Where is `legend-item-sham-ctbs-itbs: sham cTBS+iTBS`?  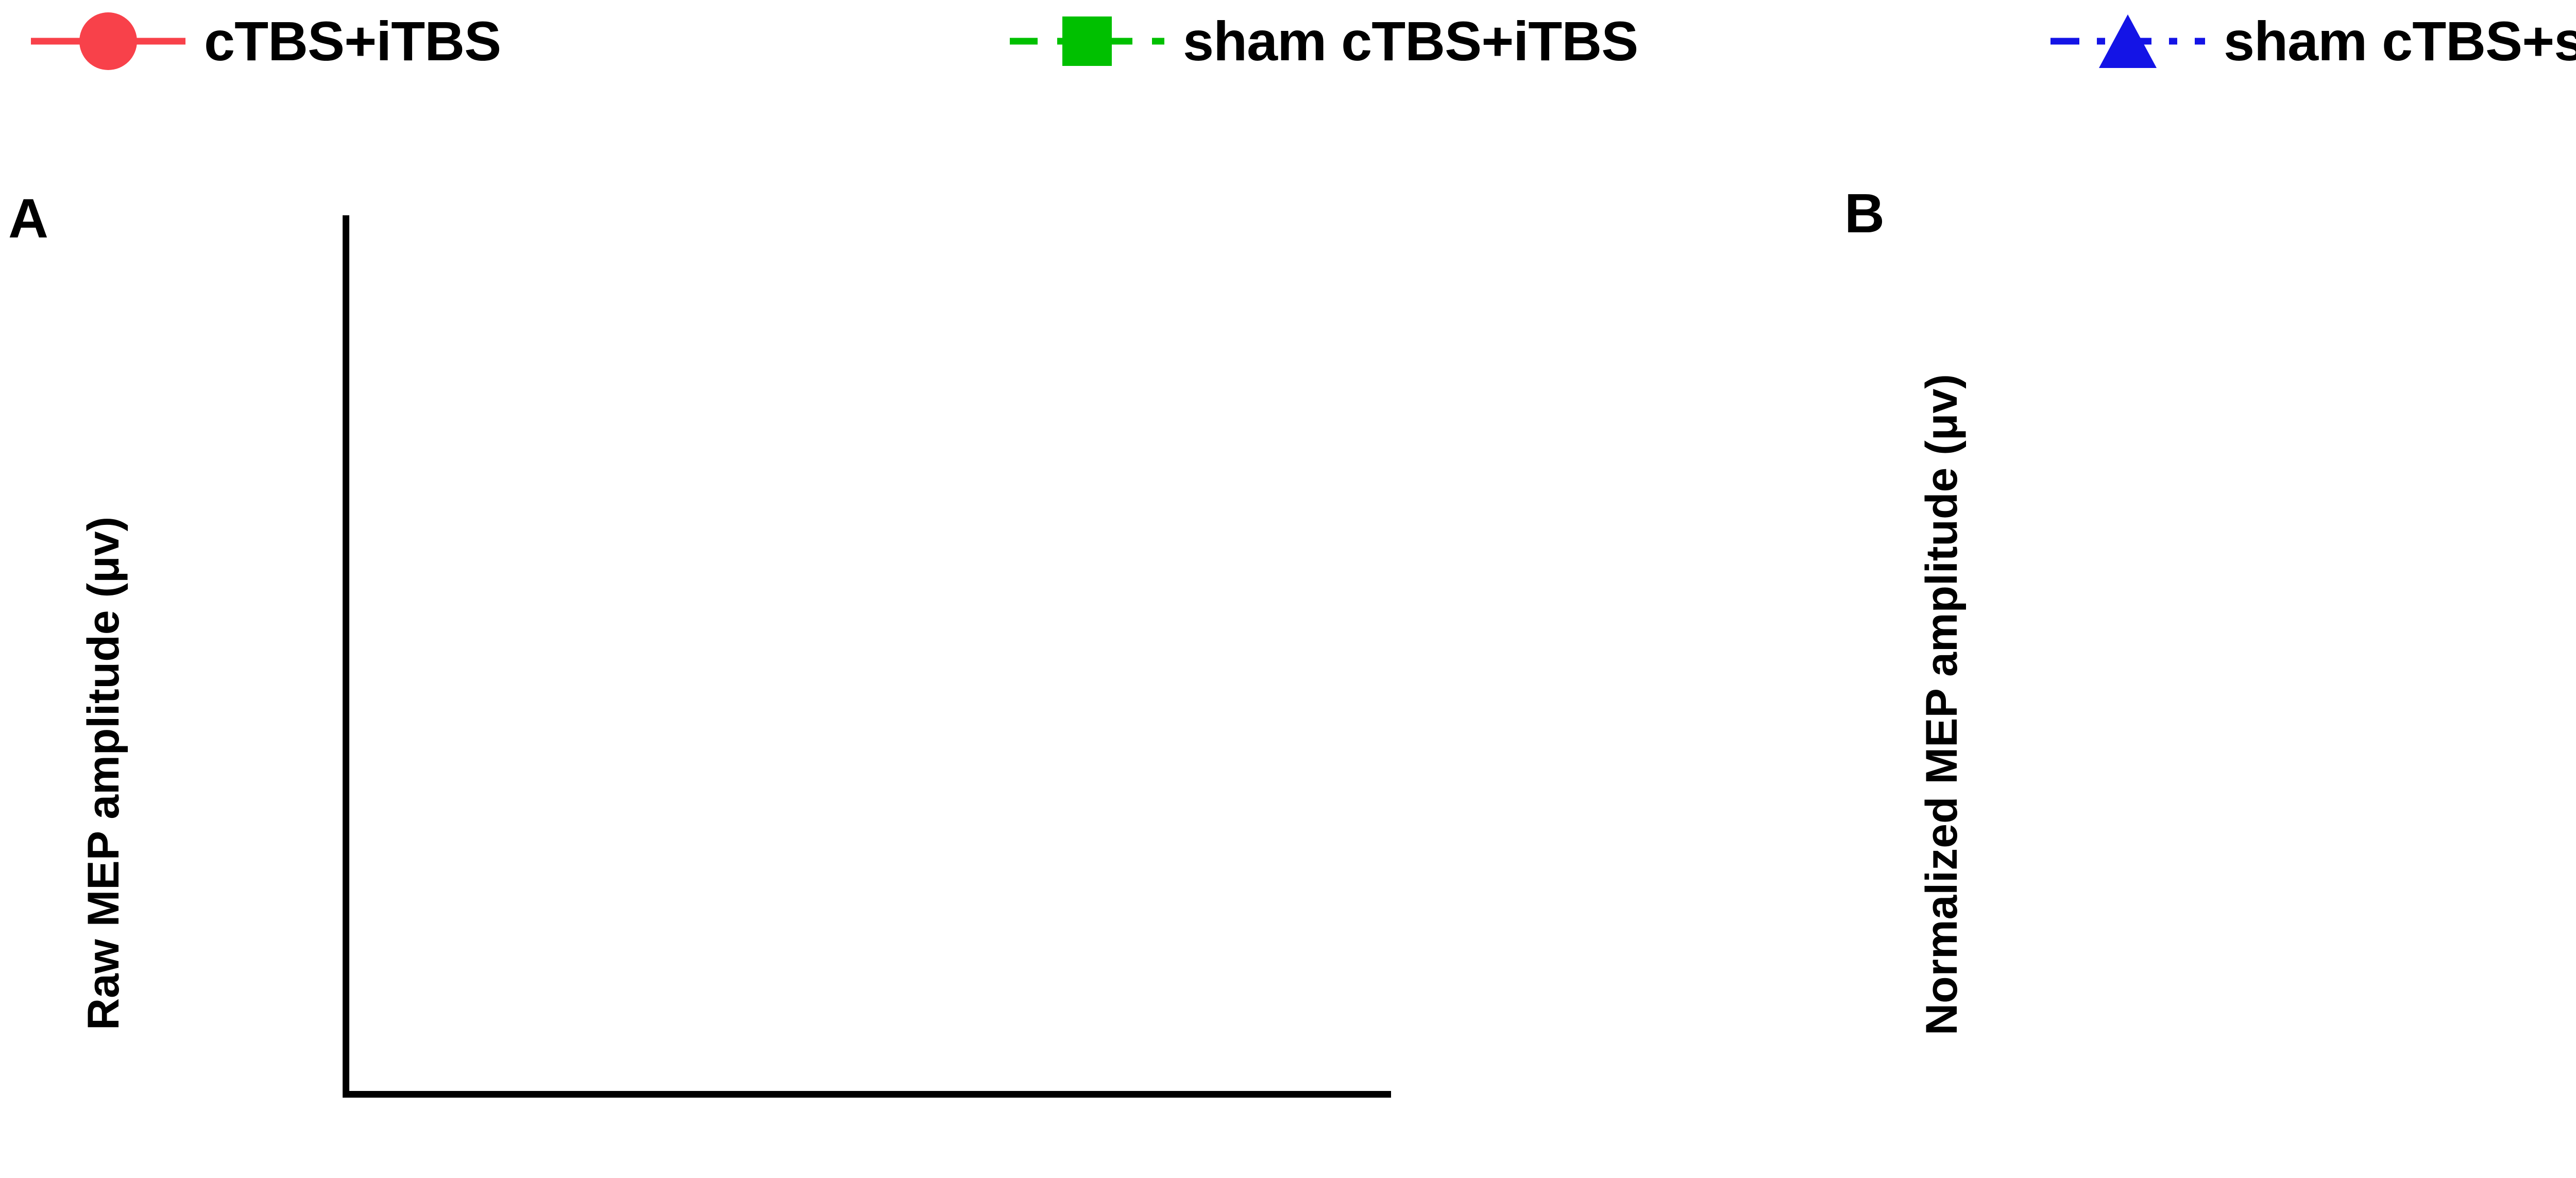
legend-item-sham-ctbs-itbs: sham cTBS+iTBS is located at coordinates (1324, 41).